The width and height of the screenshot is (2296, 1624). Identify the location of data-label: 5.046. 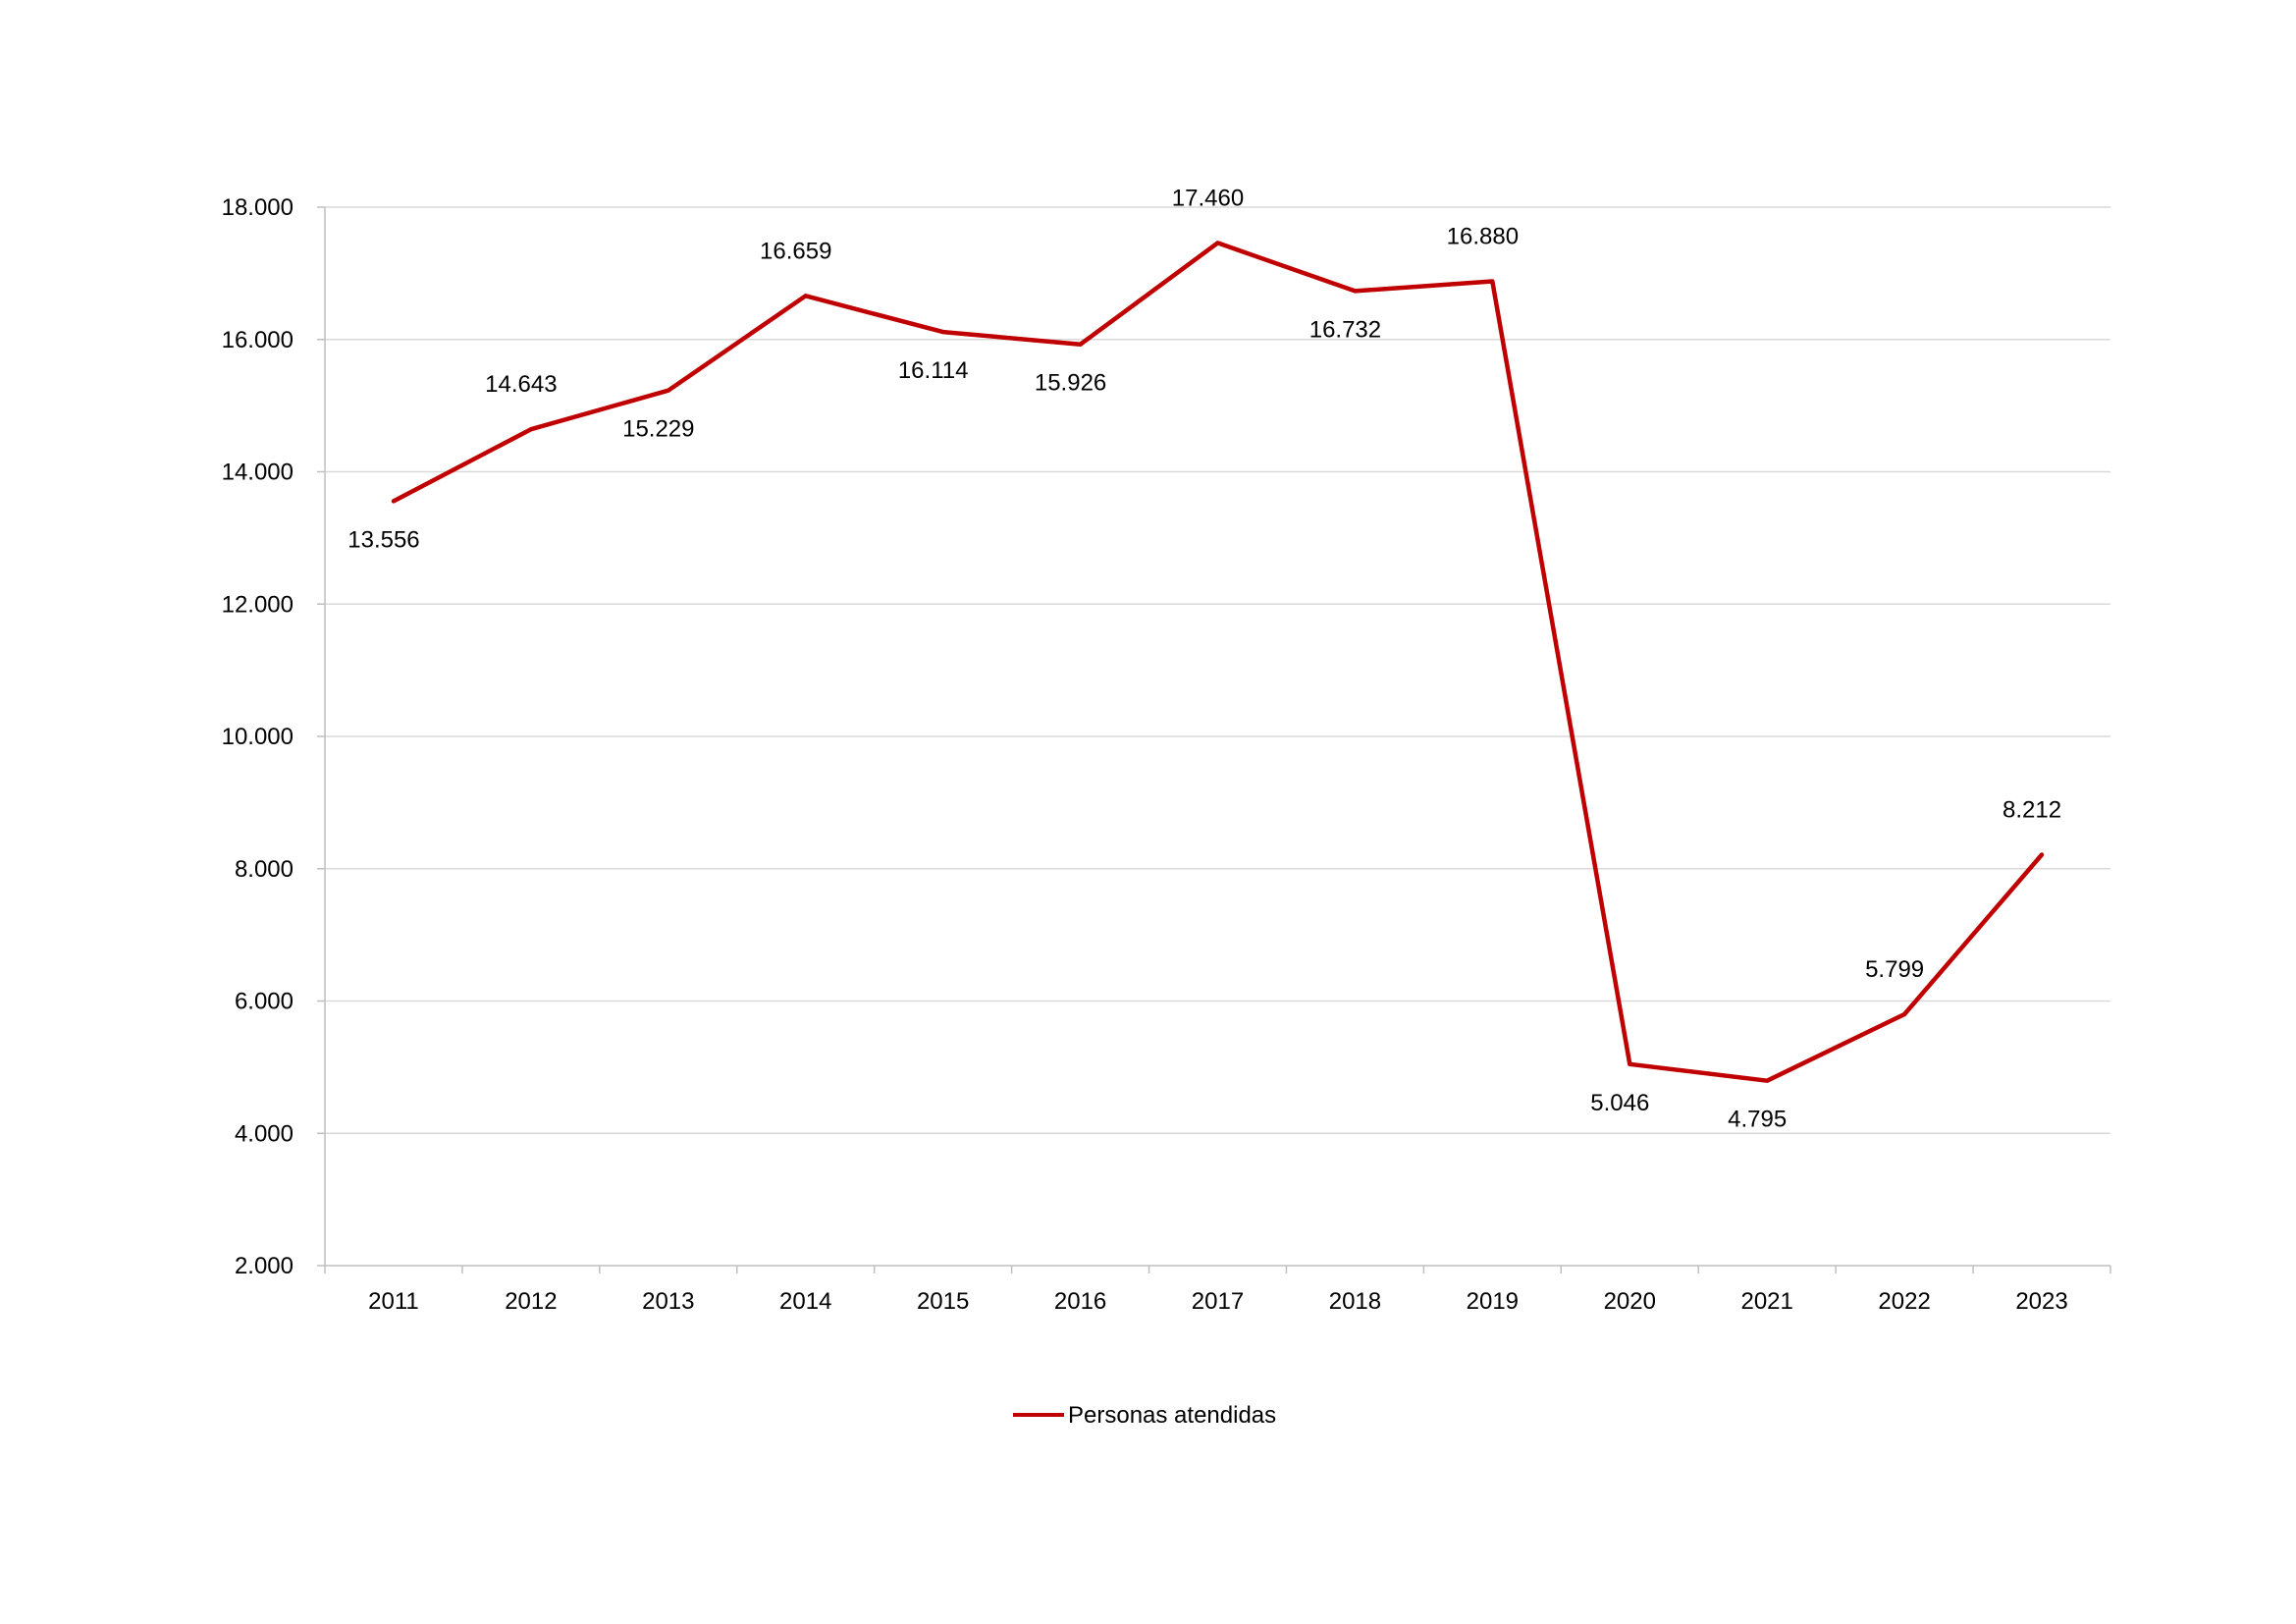
(1619, 1103).